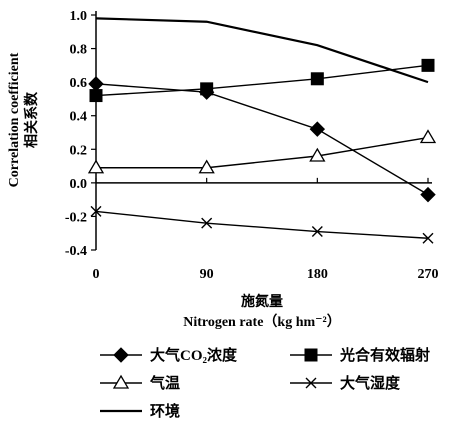  Describe the element at coordinates (140, 411) in the screenshot. I see `legend-item: 环境` at that location.